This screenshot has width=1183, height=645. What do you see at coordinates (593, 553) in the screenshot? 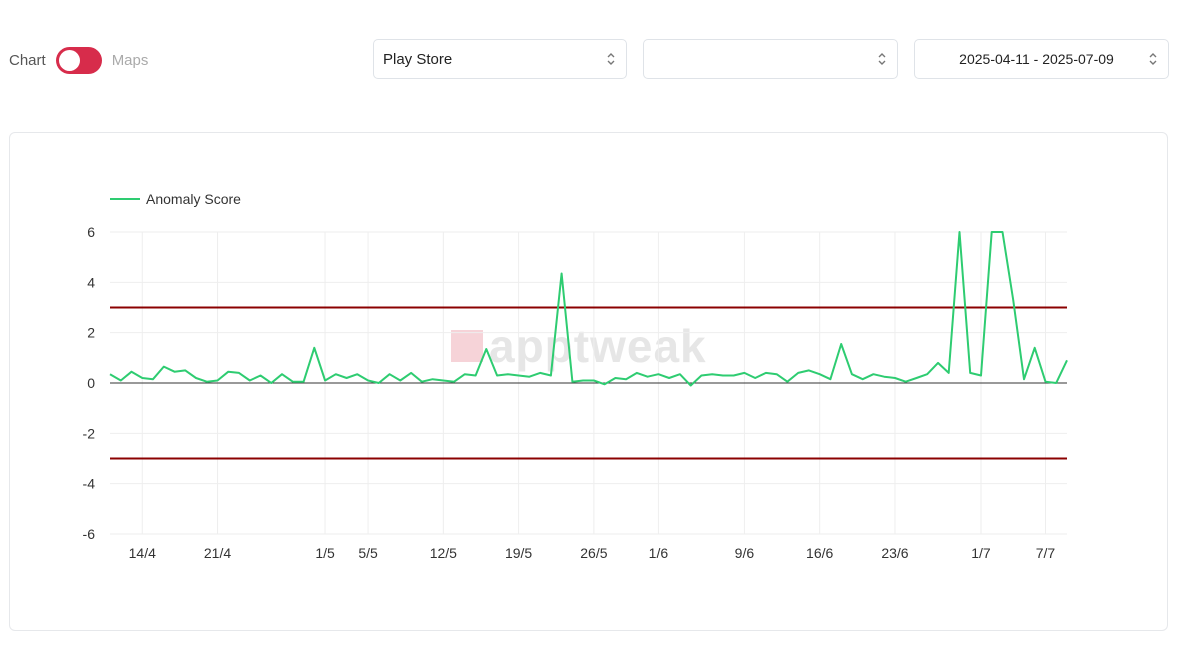
I see `x-tick-label: 26/5` at bounding box center [593, 553].